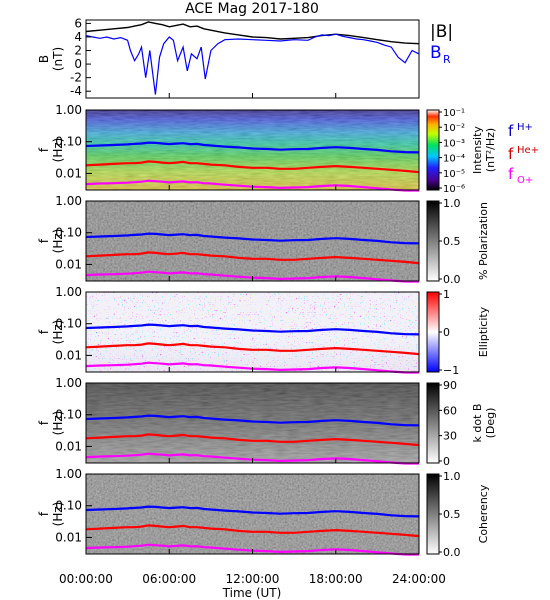 The height and width of the screenshot is (600, 550). Describe the element at coordinates (252, 9) in the screenshot. I see `figure-title: ACE Mag 2017-180` at that location.